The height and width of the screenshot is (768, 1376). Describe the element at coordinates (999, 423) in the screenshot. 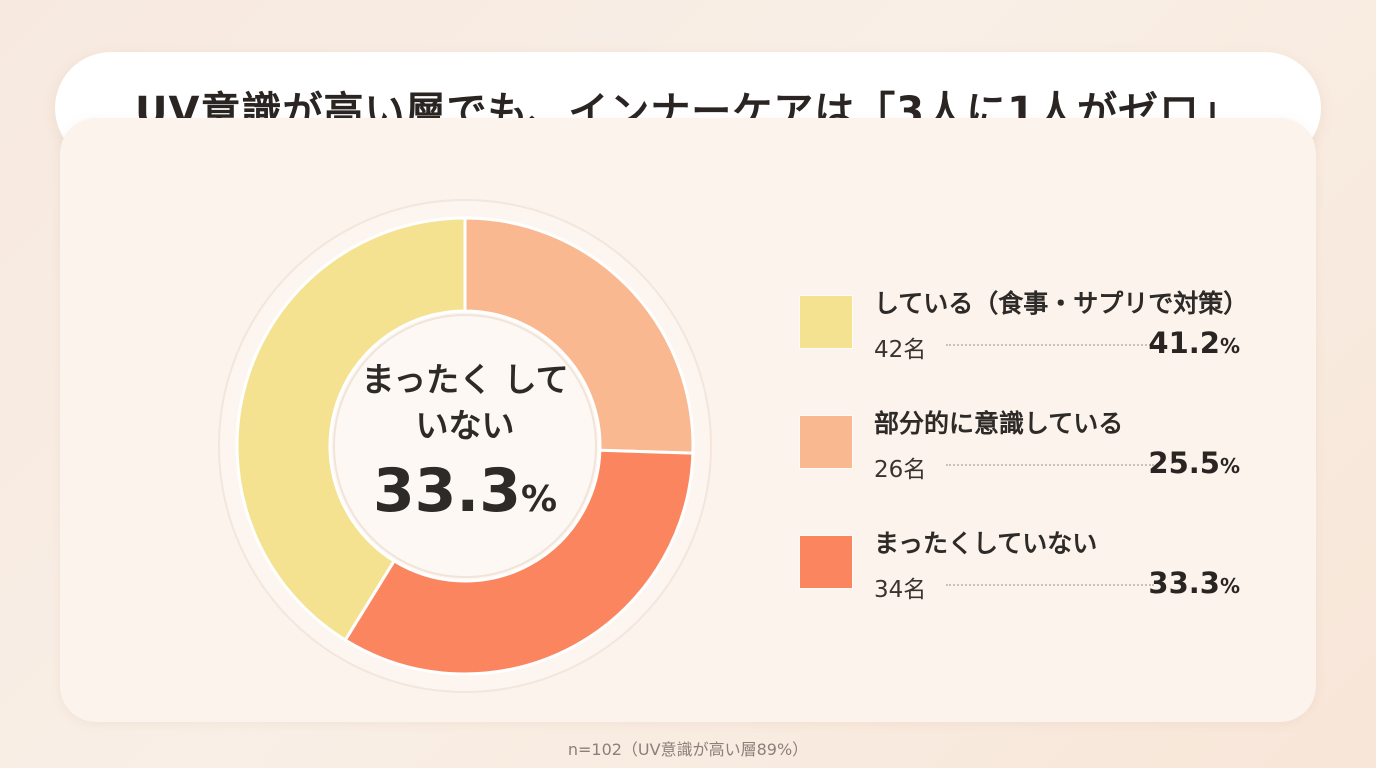

I see `legend-label: 部分的に意識している` at that location.